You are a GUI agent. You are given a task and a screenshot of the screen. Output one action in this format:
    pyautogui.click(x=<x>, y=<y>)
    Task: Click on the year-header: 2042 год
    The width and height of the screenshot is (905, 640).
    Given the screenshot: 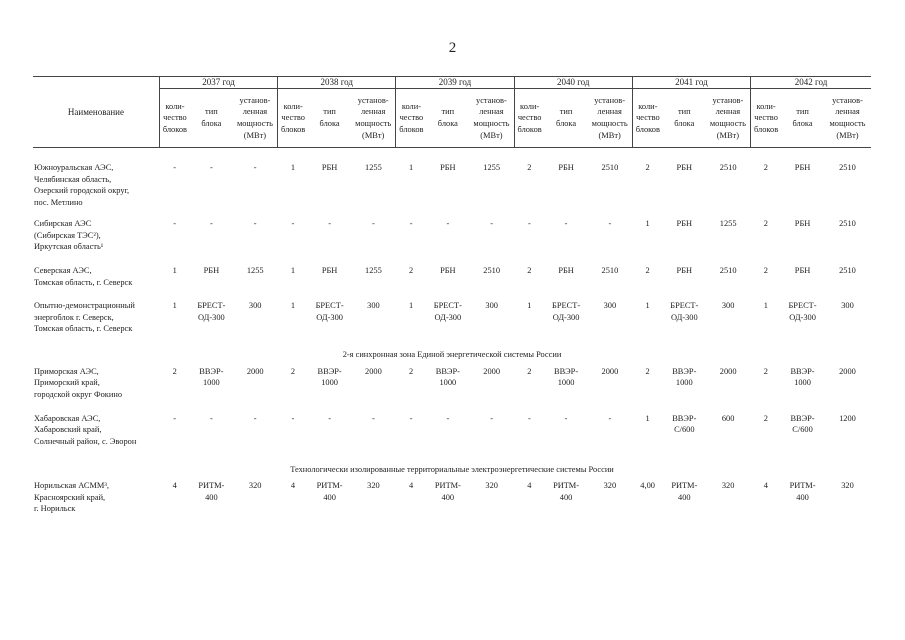 What is the action you would take?
    pyautogui.click(x=810, y=82)
    